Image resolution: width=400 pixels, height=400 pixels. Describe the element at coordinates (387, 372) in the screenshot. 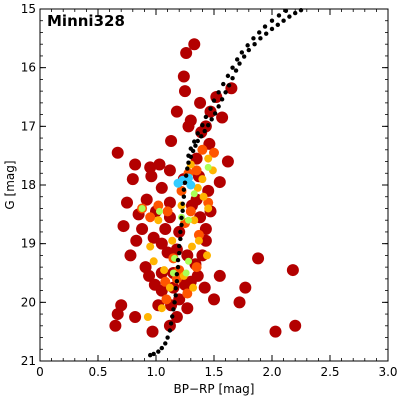

I see `x-tick-label: 3.0` at that location.